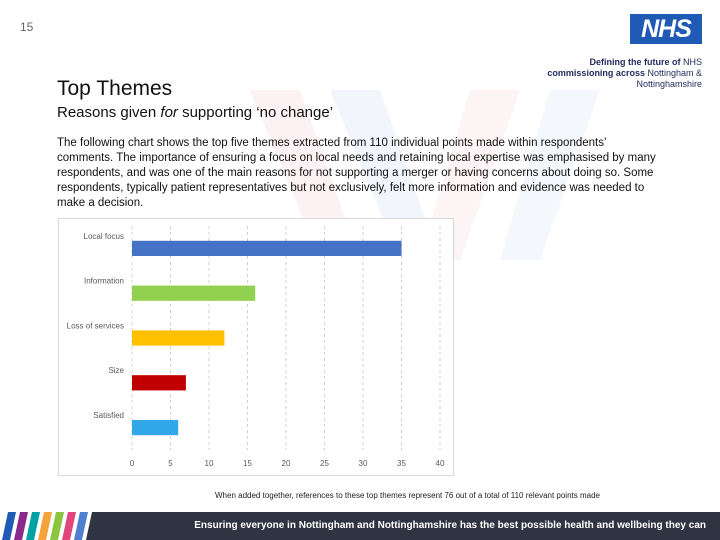 This screenshot has width=720, height=540. Describe the element at coordinates (109, 112) in the screenshot. I see `subtitle-pre: Reasons given` at that location.